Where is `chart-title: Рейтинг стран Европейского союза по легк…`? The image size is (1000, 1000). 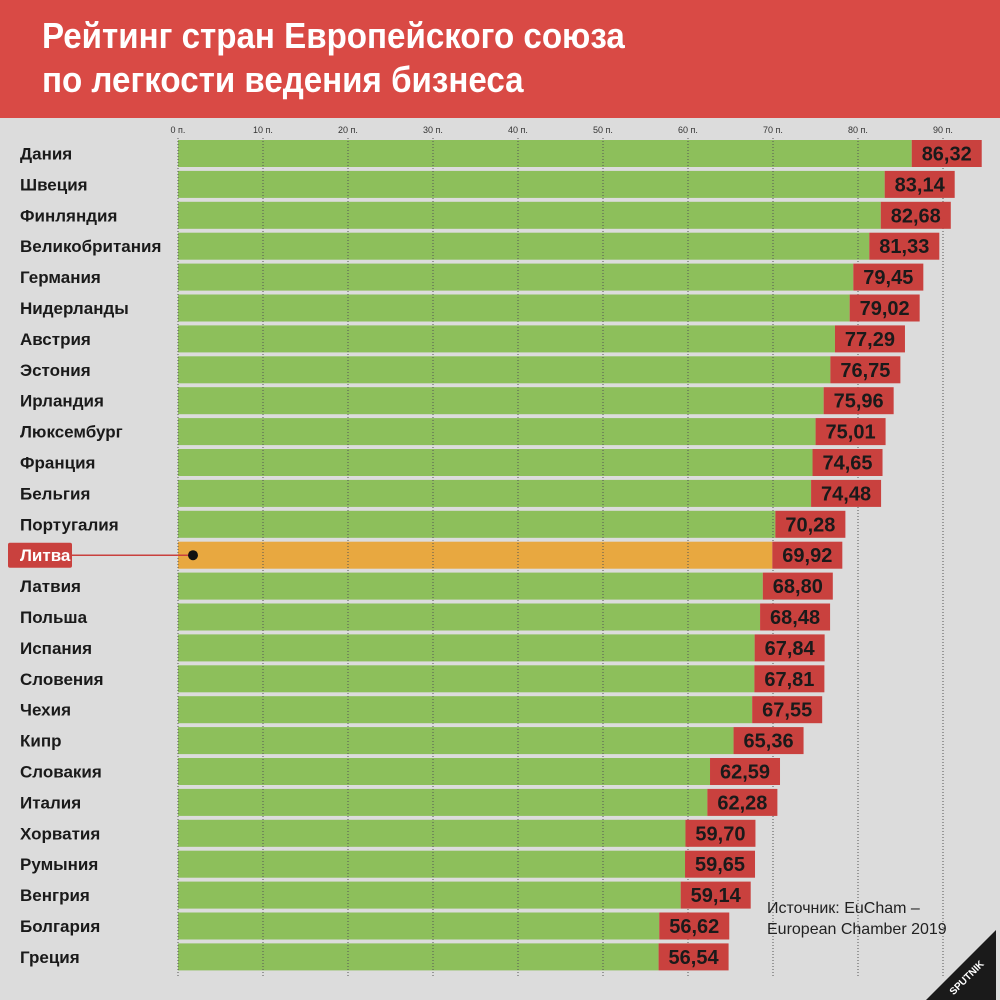 chart-title: Рейтинг стран Европейского союза по легк… is located at coordinates (333, 58).